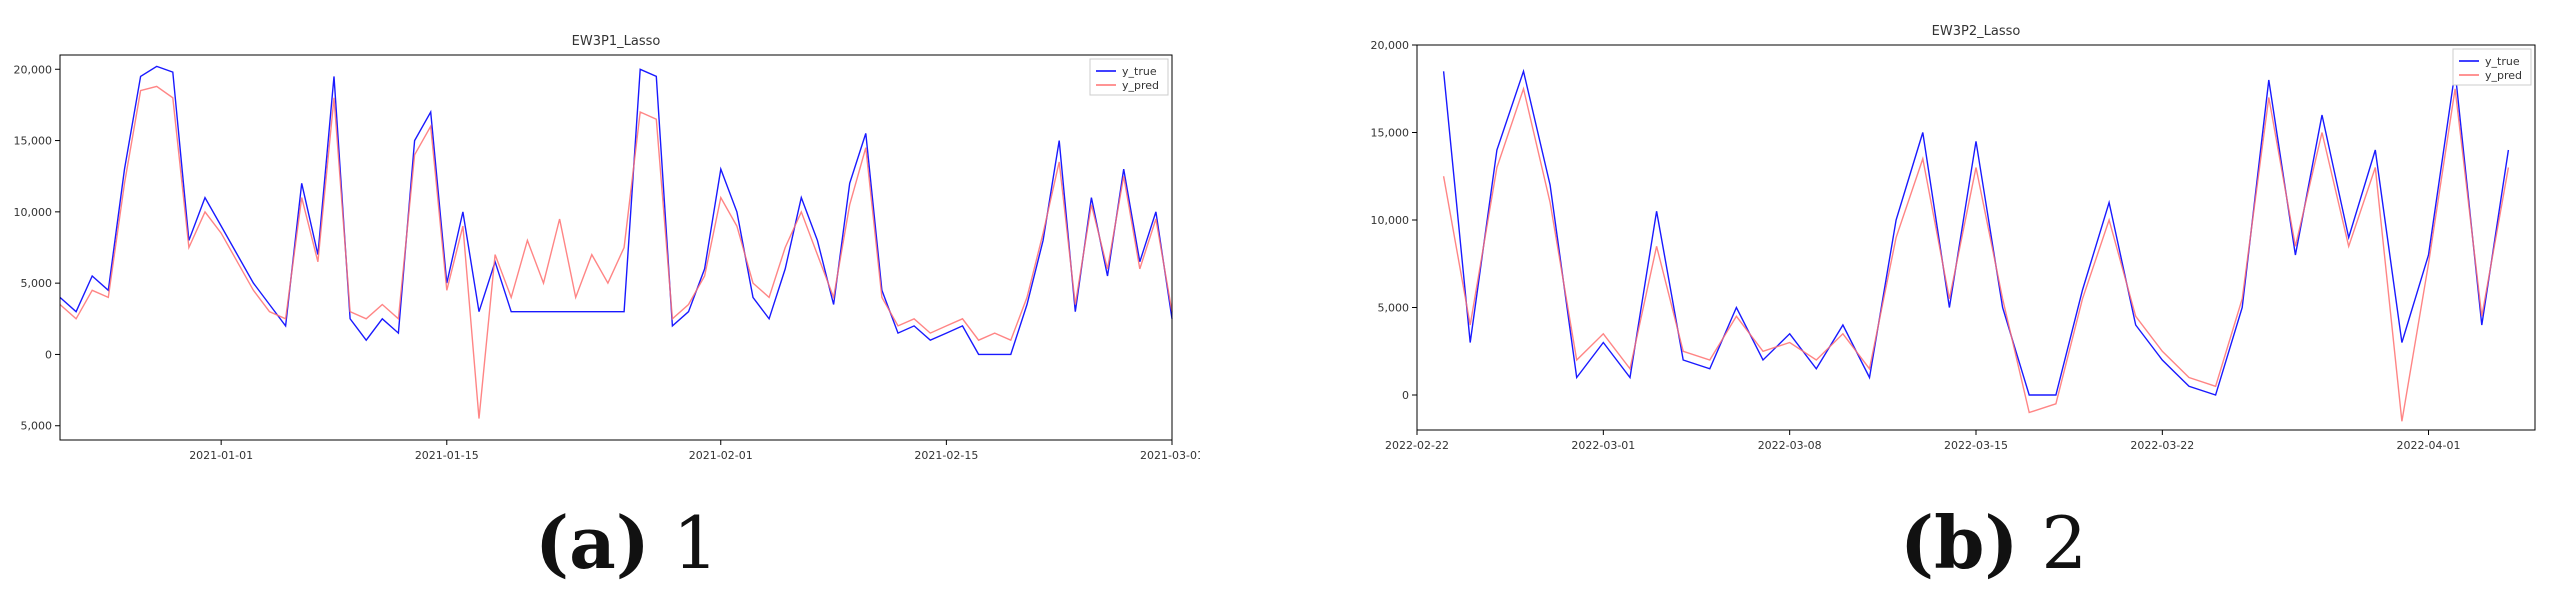  What do you see at coordinates (221, 455) in the screenshot?
I see `chart-a-x-tick-label: 2021-01-01` at bounding box center [221, 455].